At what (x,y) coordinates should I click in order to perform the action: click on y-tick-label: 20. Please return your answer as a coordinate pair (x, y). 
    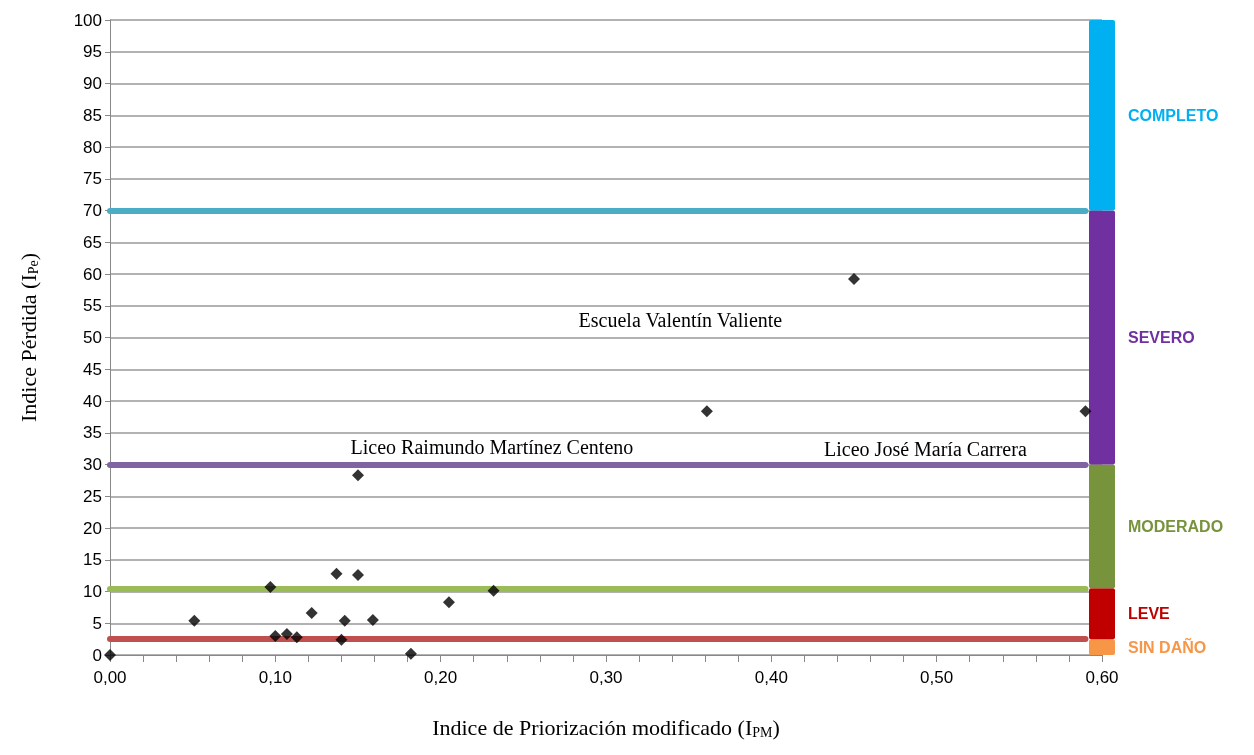
    Looking at the image, I should click on (92, 528).